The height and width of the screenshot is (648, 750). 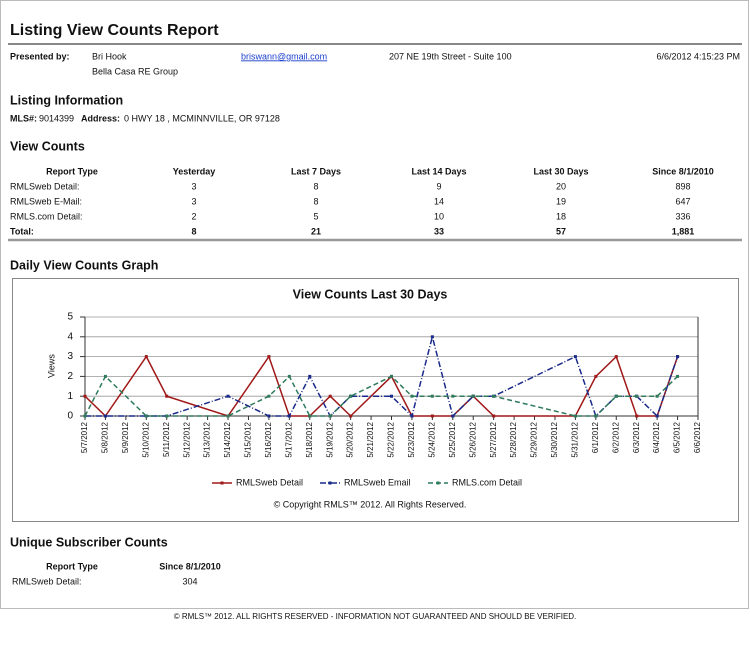 I want to click on x-tick-label: 5/29/2012, so click(x=534, y=439).